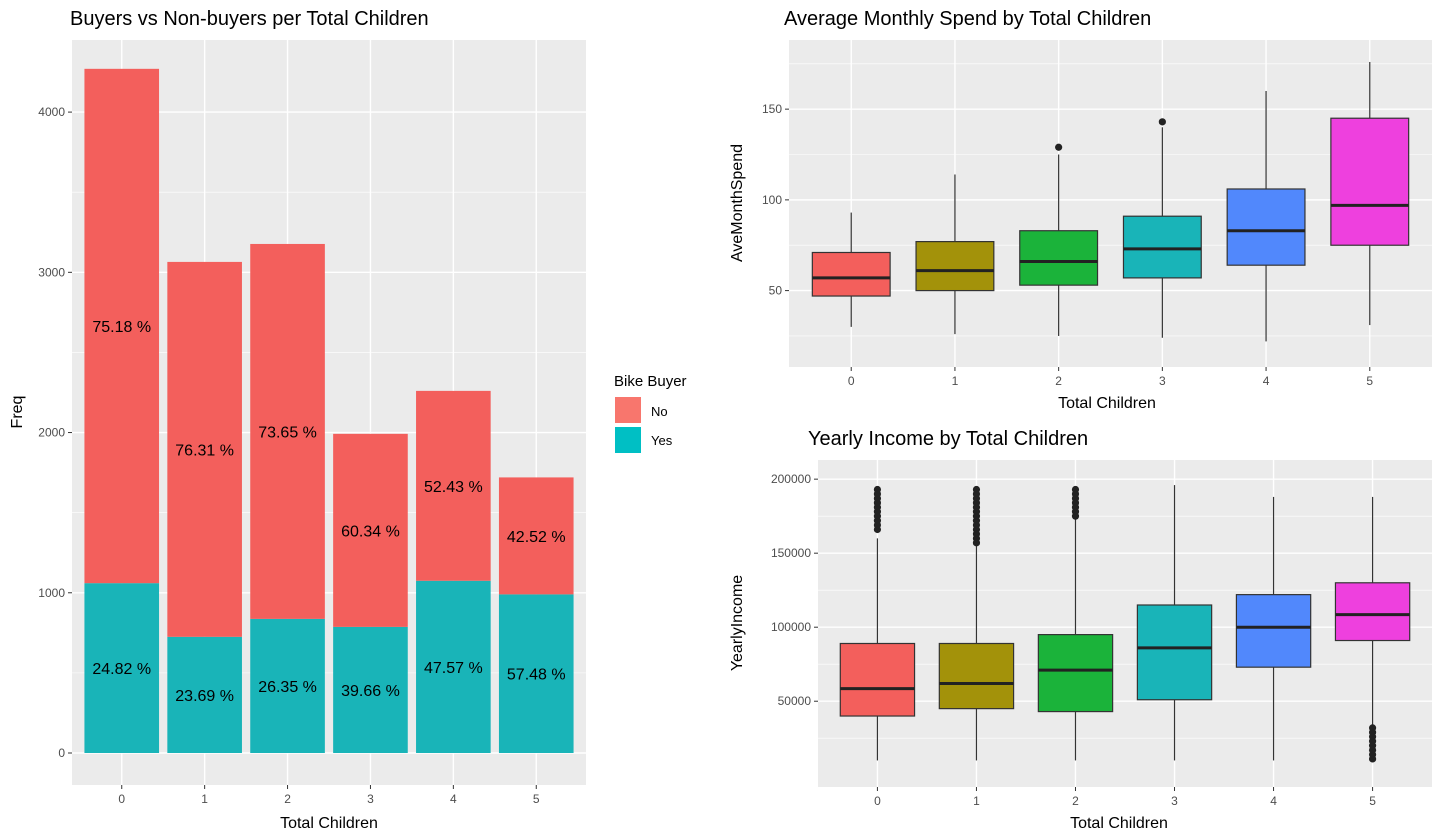 The height and width of the screenshot is (840, 1440). I want to click on spend-boxplot-x-axis-title: Total Children, so click(1107, 403).